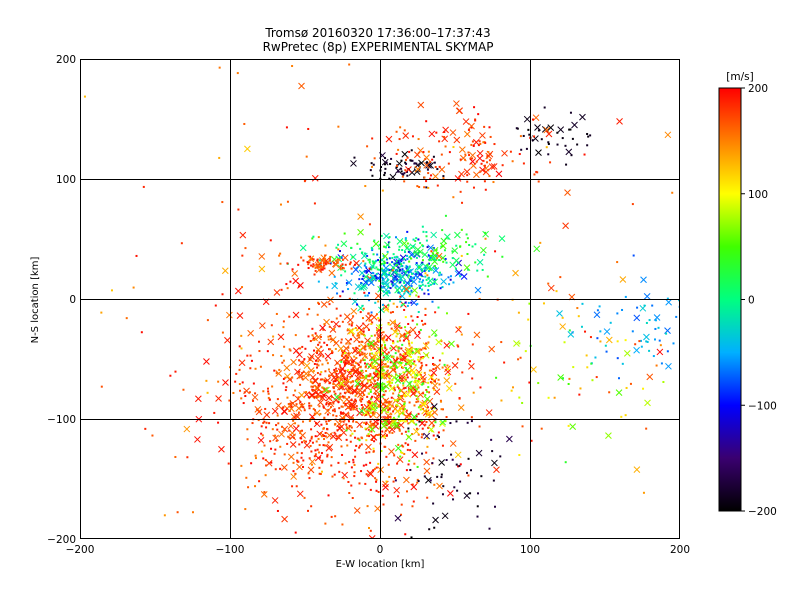 This screenshot has height=600, width=800. Describe the element at coordinates (758, 89) in the screenshot. I see `colorbar-tick-label: 200` at that location.